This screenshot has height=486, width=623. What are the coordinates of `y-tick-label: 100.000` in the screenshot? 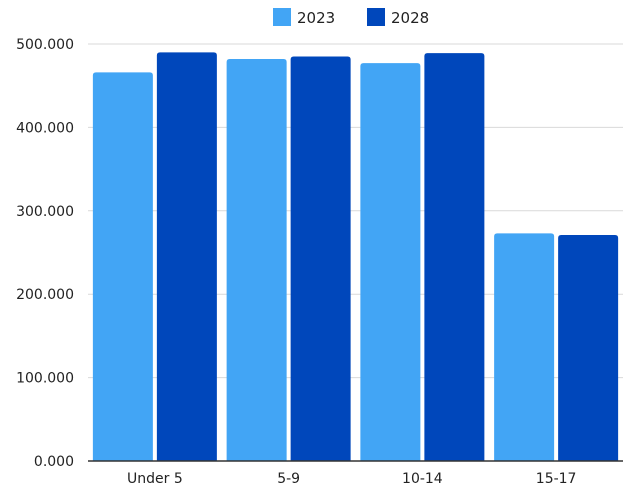 It's located at (45, 379).